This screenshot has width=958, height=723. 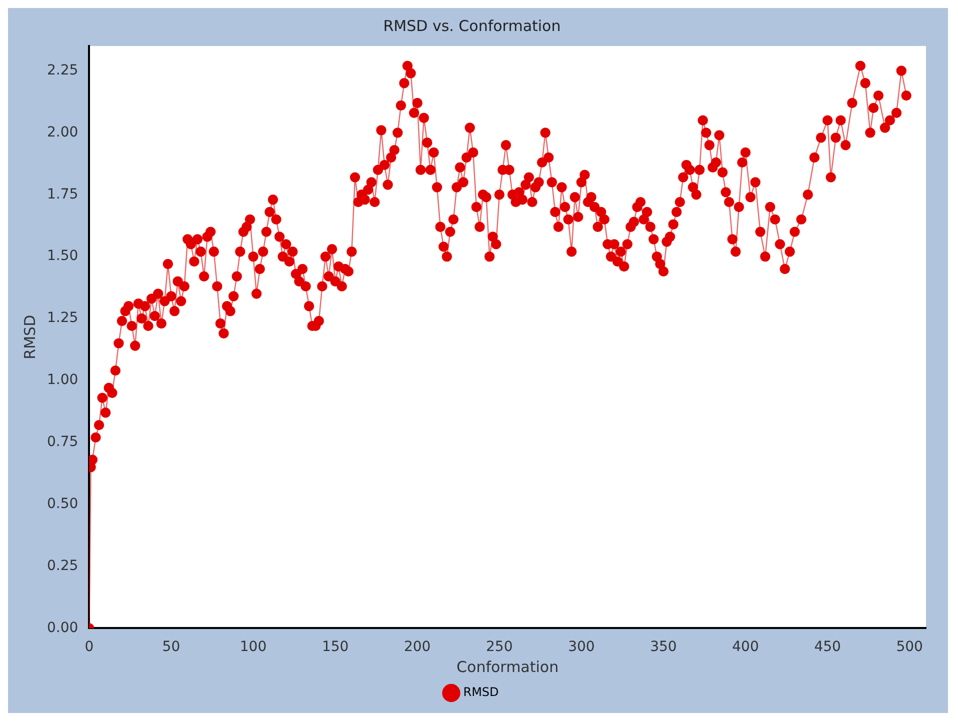 What do you see at coordinates (472, 25) in the screenshot?
I see `chart-title: RMSD vs. Conformation` at bounding box center [472, 25].